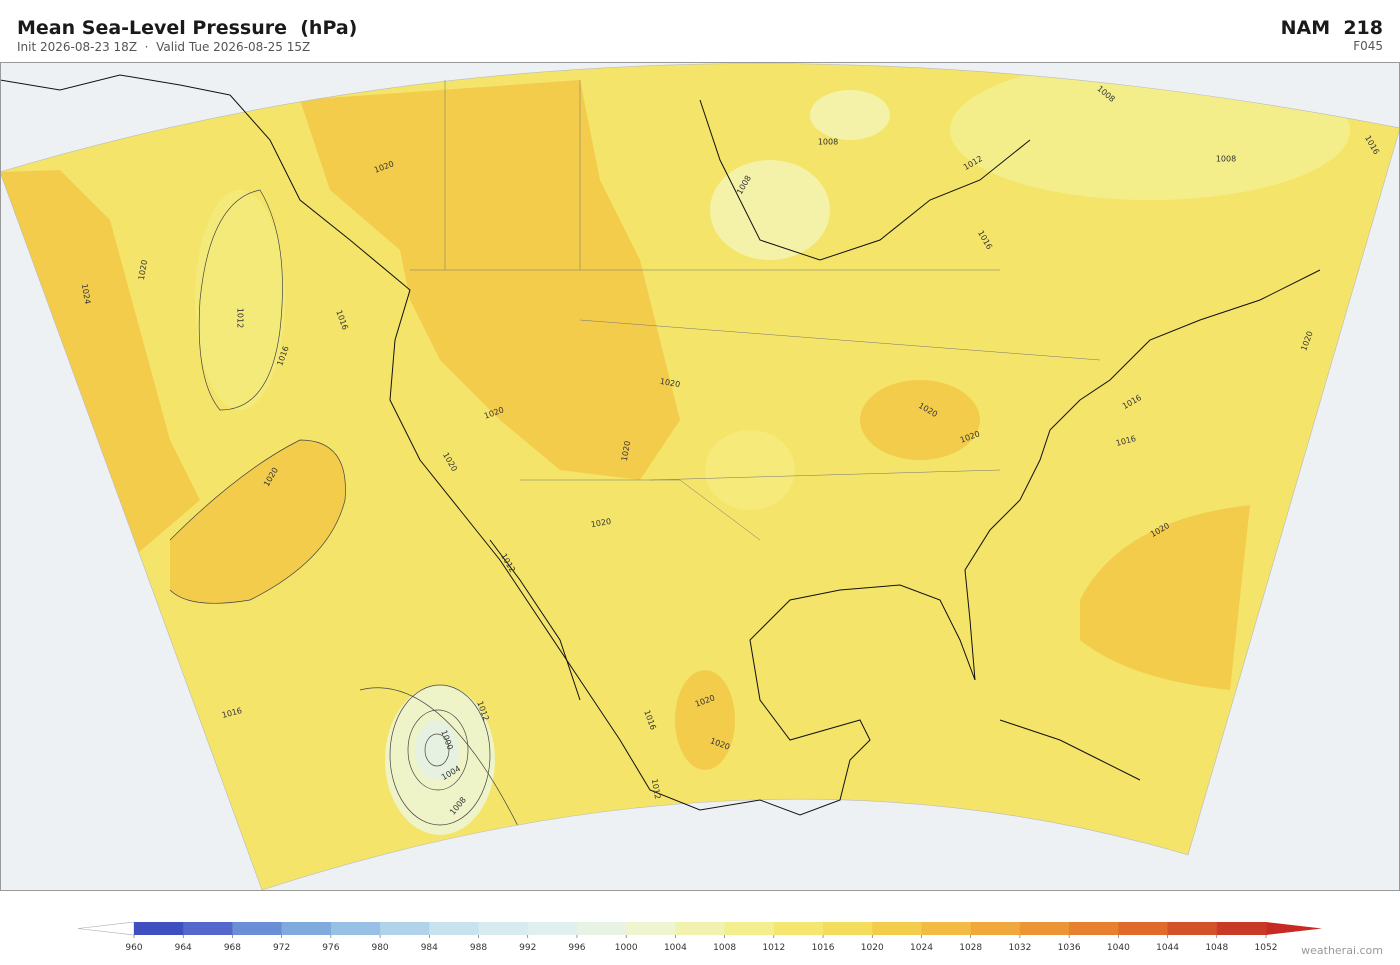 This screenshot has height=965, width=1400. Describe the element at coordinates (379, 948) in the screenshot. I see `colorbar-tick-label: 980` at that location.